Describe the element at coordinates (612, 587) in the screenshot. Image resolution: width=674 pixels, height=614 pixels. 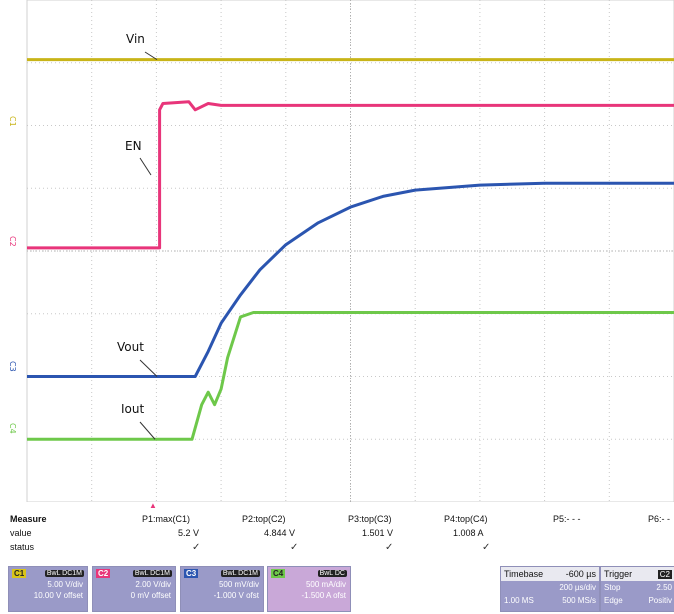
I see `trigger-mode: Stop` at that location.